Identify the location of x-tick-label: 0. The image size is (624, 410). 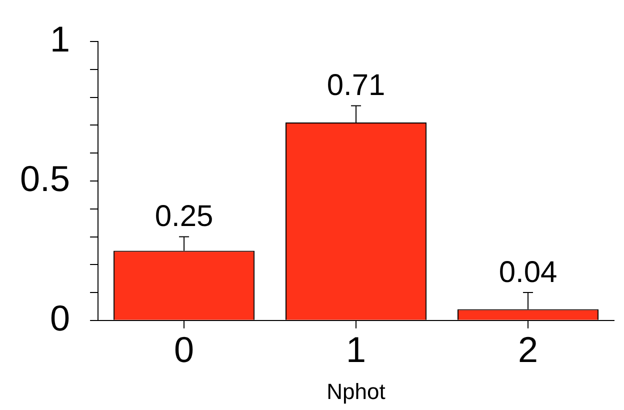
(184, 349).